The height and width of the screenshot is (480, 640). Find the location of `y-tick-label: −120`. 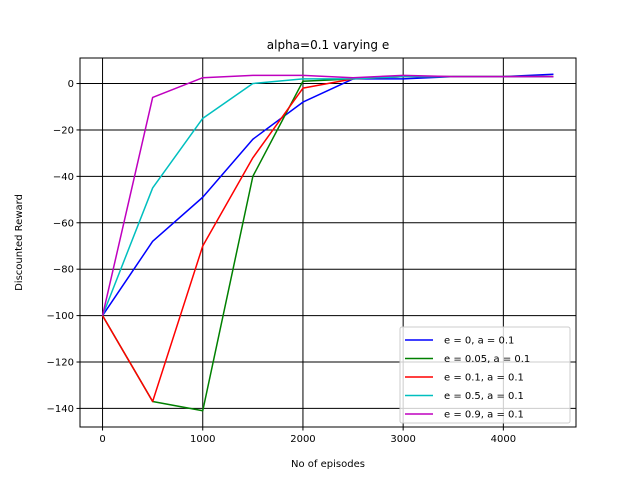

y-tick-label: −120 is located at coordinates (60, 363).